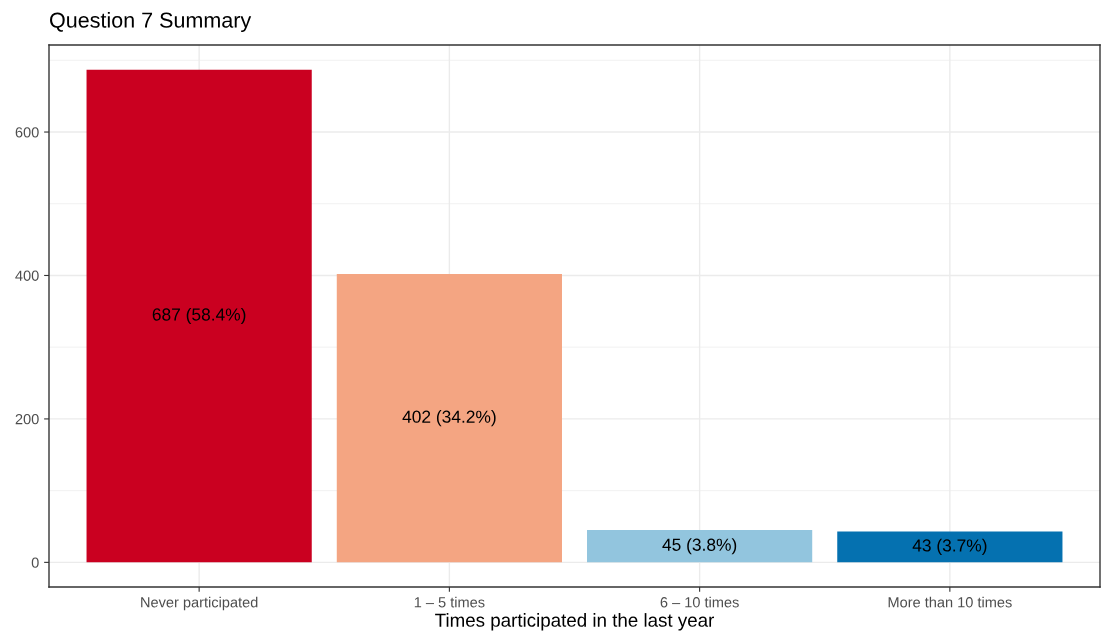 The width and height of the screenshot is (1107, 637). I want to click on x-axis-title: Times participated in the last year, so click(575, 622).